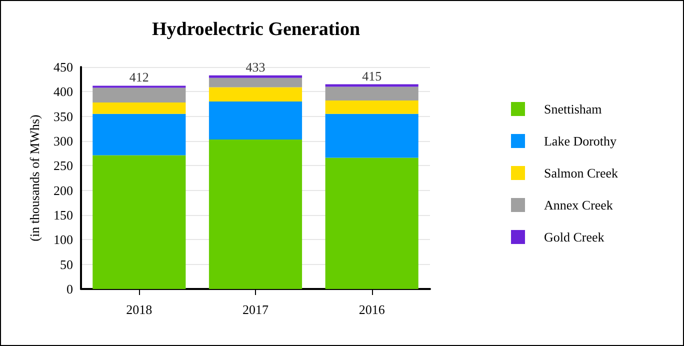 The width and height of the screenshot is (684, 346). Describe the element at coordinates (139, 309) in the screenshot. I see `x-tick-label: 2018` at that location.